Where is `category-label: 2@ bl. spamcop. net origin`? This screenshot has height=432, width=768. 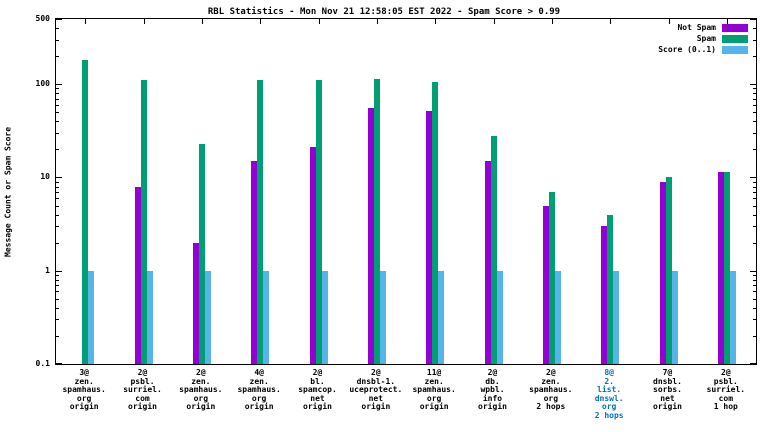
category-label: 2@ bl. spamcop. net origin is located at coordinates (317, 389).